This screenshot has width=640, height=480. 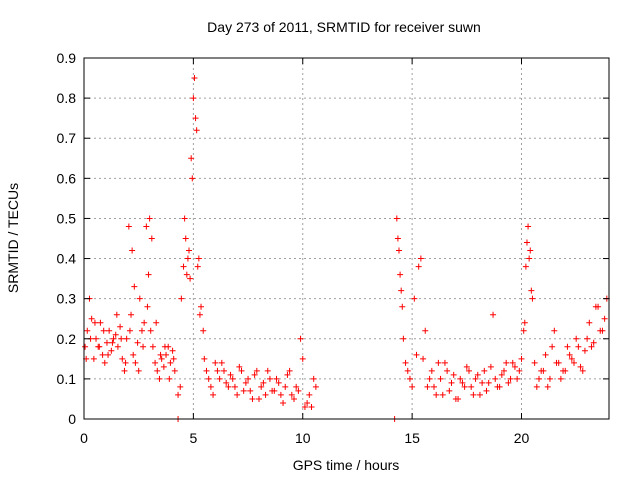 What do you see at coordinates (412, 438) in the screenshot?
I see `x-tick-label: 15` at bounding box center [412, 438].